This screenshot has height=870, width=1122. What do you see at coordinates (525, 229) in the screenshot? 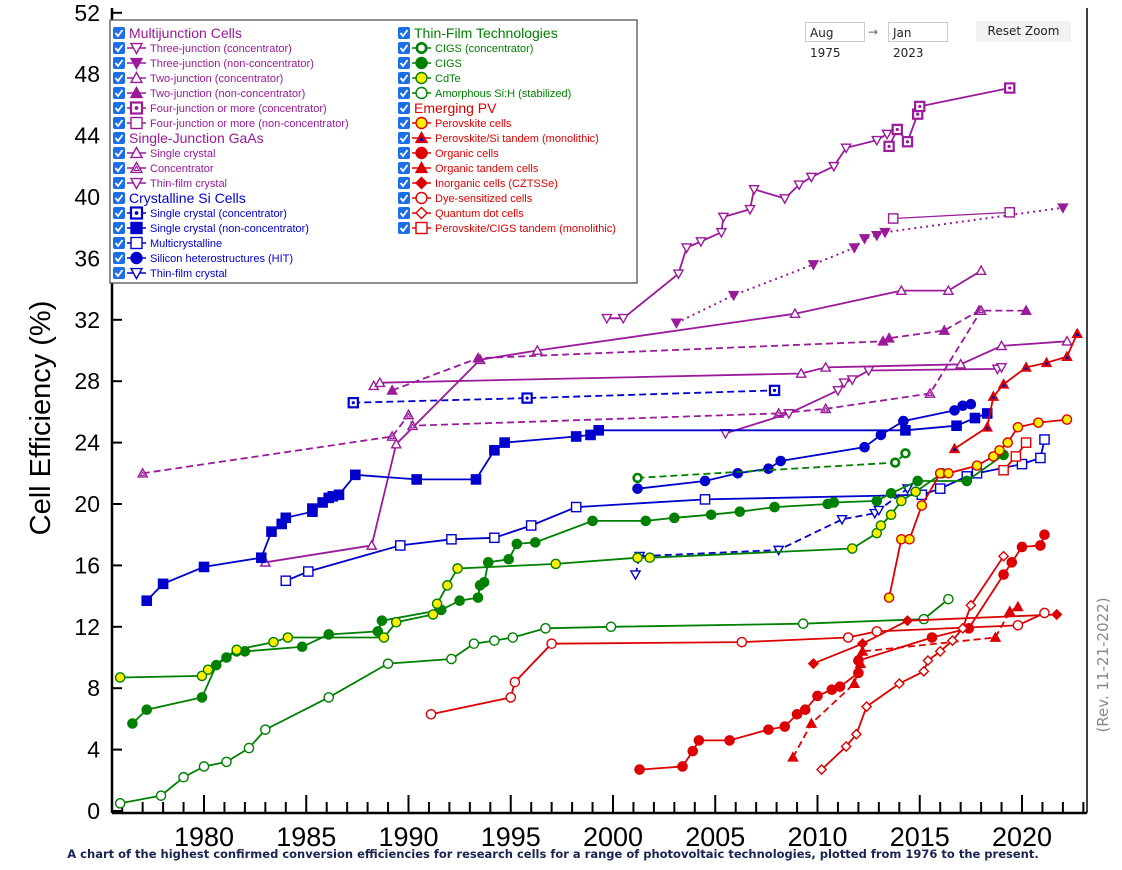
I see `legend-item-perovskite-cigs-tandem-monolithic: Perovskite/CIGS tandem (monolithic)` at bounding box center [525, 229].